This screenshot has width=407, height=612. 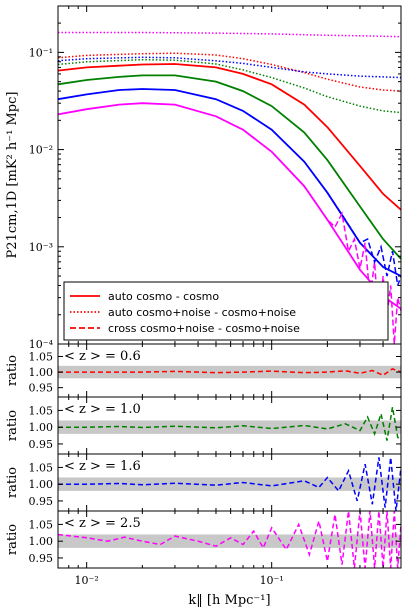 I want to click on main-y-tick-label: 10⁻¹, so click(x=41, y=52).